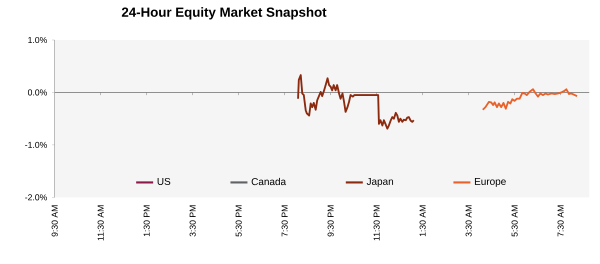 Image resolution: width=600 pixels, height=264 pixels. Describe the element at coordinates (423, 220) in the screenshot. I see `x-tick-label: 1:30 AM` at that location.